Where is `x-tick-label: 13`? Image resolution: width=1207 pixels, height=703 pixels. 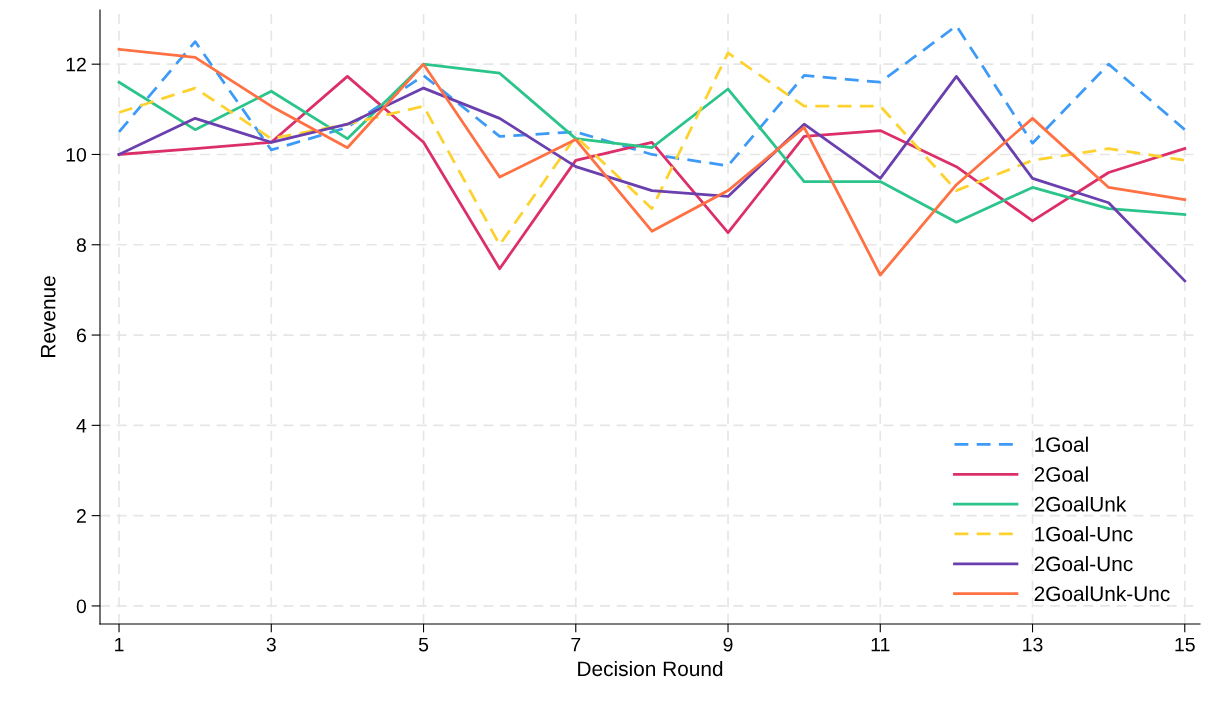
x-tick-label: 13 is located at coordinates (1033, 644).